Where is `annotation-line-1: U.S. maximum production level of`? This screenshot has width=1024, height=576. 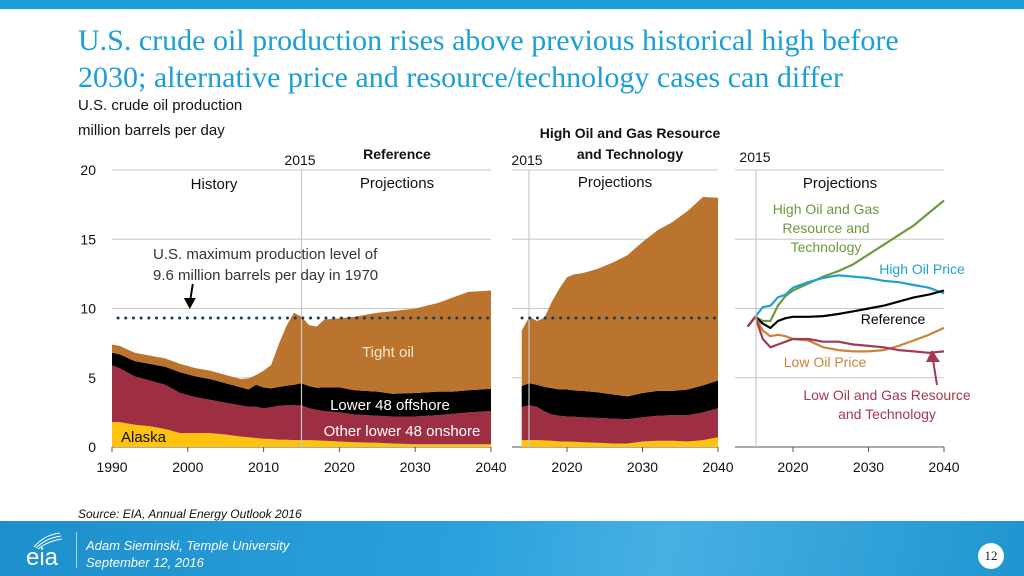 annotation-line-1: U.S. maximum production level of is located at coordinates (265, 254).